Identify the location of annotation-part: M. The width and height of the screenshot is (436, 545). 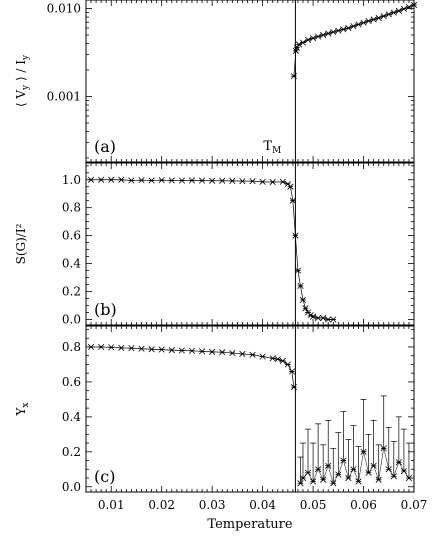
(276, 151).